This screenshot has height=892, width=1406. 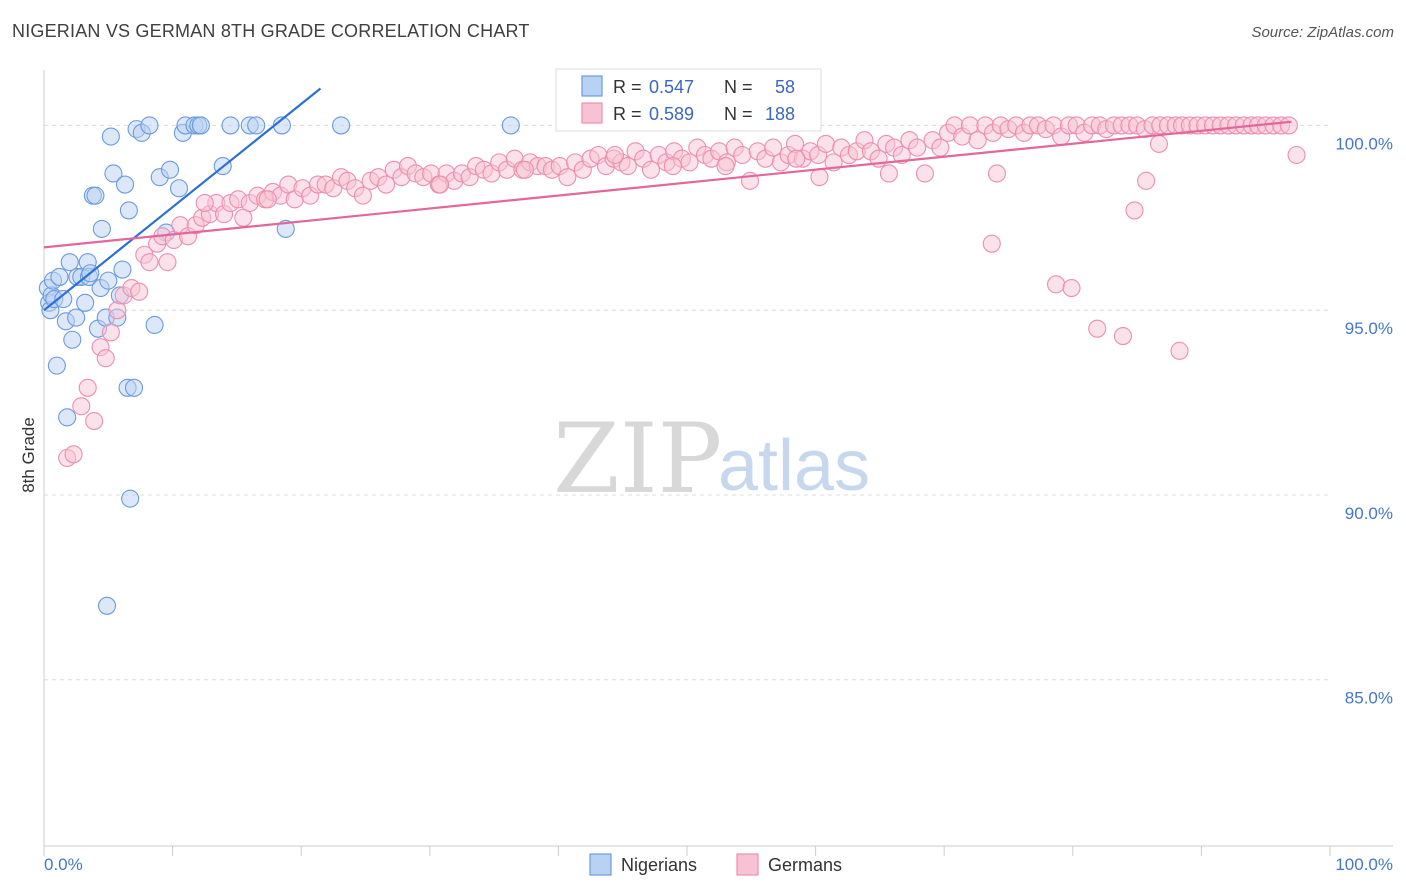 I want to click on stats-n-value-germans: 188, so click(x=780, y=114).